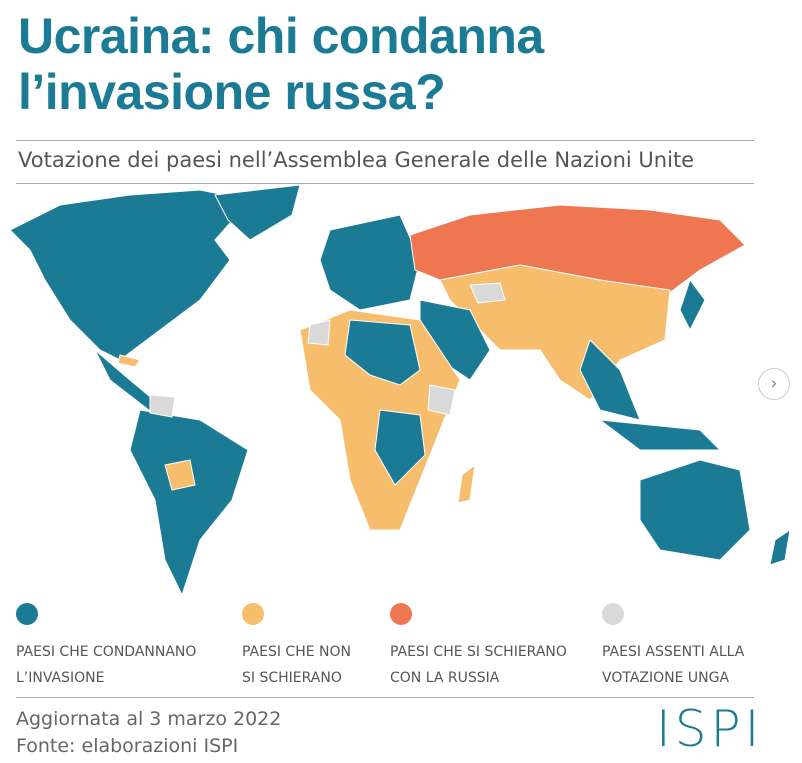 The width and height of the screenshot is (802, 763). What do you see at coordinates (149, 719) in the screenshot?
I see `updated-note: Aggiornata al 3 marzo 2022` at bounding box center [149, 719].